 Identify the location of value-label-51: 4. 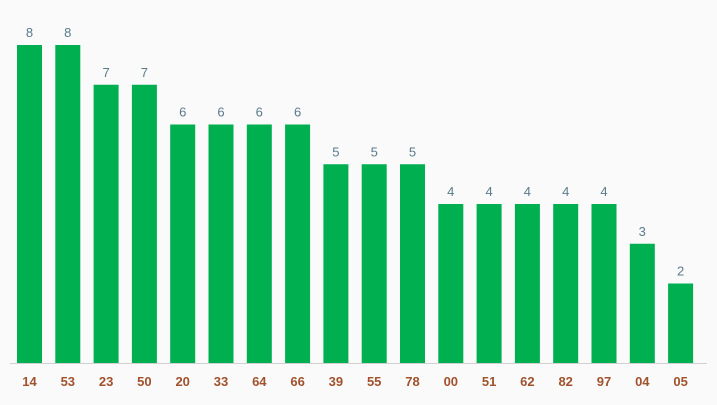
(488, 191).